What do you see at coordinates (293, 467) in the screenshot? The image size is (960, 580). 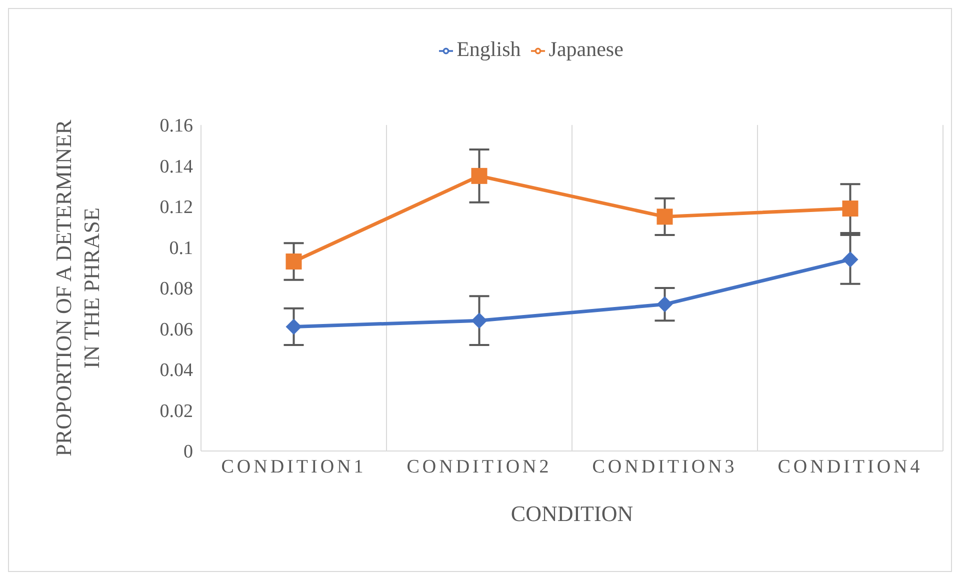 I see `x-tick-label: CONDITION1` at bounding box center [293, 467].